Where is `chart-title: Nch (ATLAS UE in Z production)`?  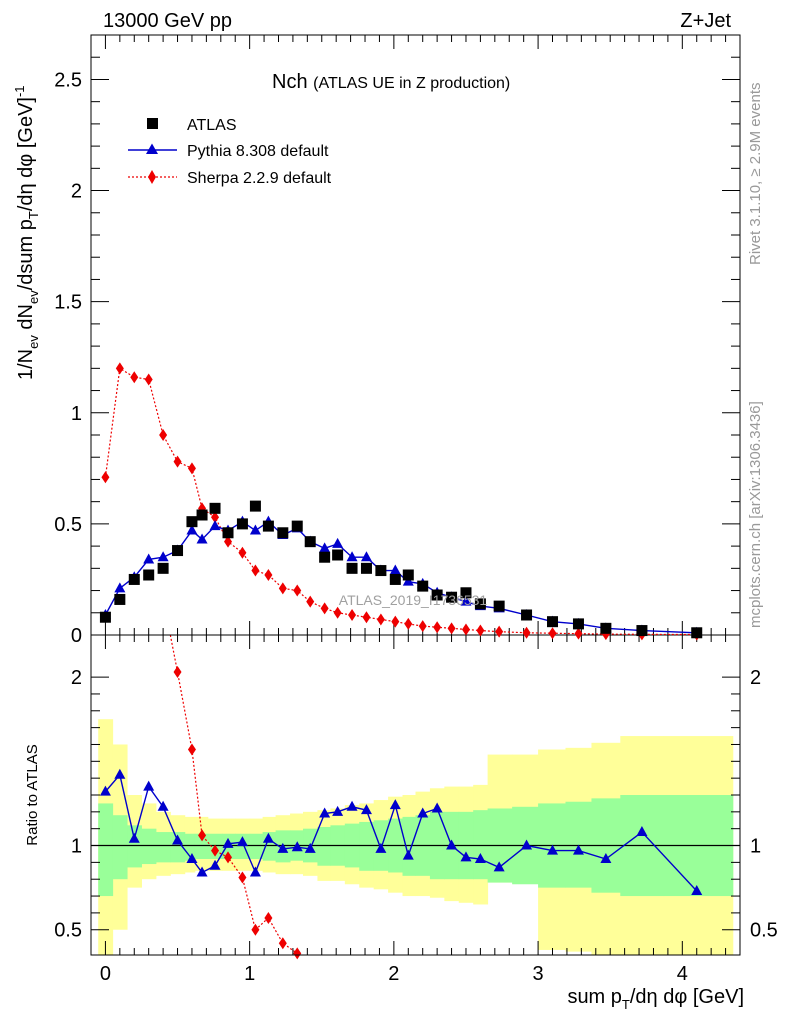
chart-title: Nch (ATLAS UE in Z production) is located at coordinates (391, 82).